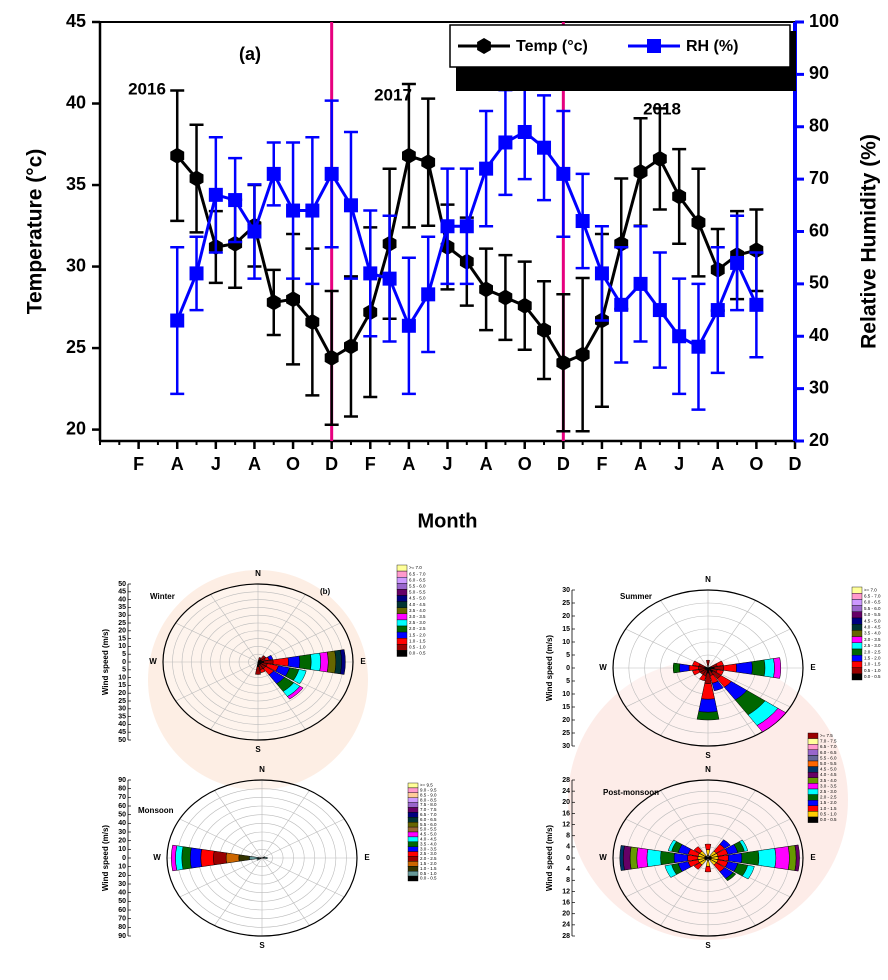 This screenshot has height=980, width=888. Describe the element at coordinates (124, 662) in the screenshot. I see `r-tick-label: 0` at that location.